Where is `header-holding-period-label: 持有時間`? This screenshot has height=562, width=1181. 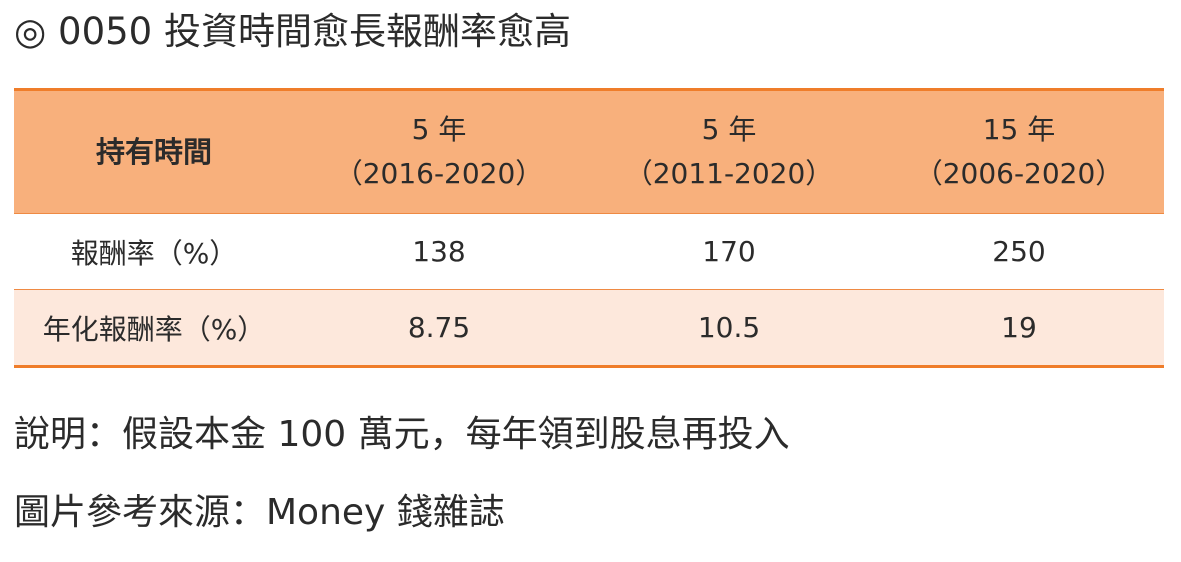
header-holding-period-label: 持有時間 is located at coordinates (153, 152).